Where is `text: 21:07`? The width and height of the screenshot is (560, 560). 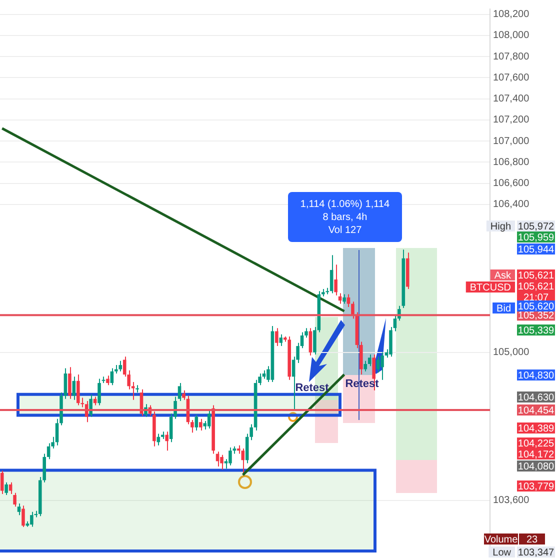
text: 21:07 is located at coordinates (536, 298).